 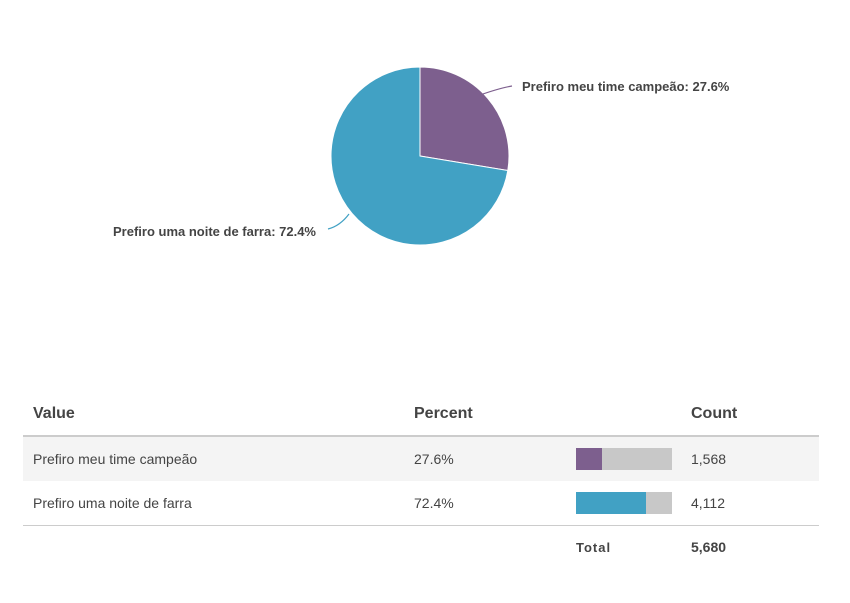 What do you see at coordinates (709, 547) in the screenshot?
I see `total-count: 5,680` at bounding box center [709, 547].